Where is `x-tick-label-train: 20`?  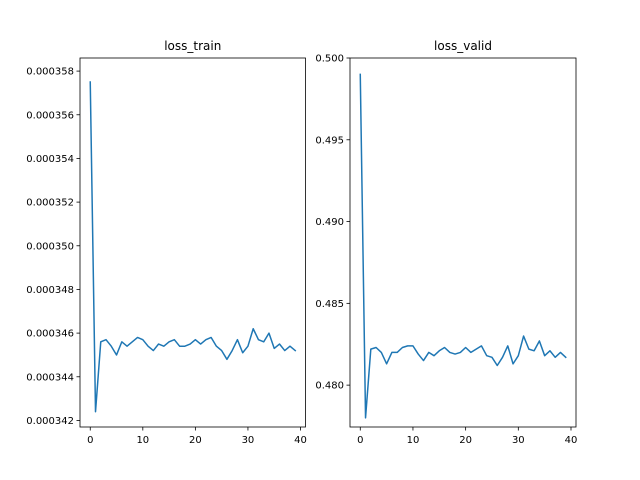 x-tick-label-train: 20 is located at coordinates (195, 440).